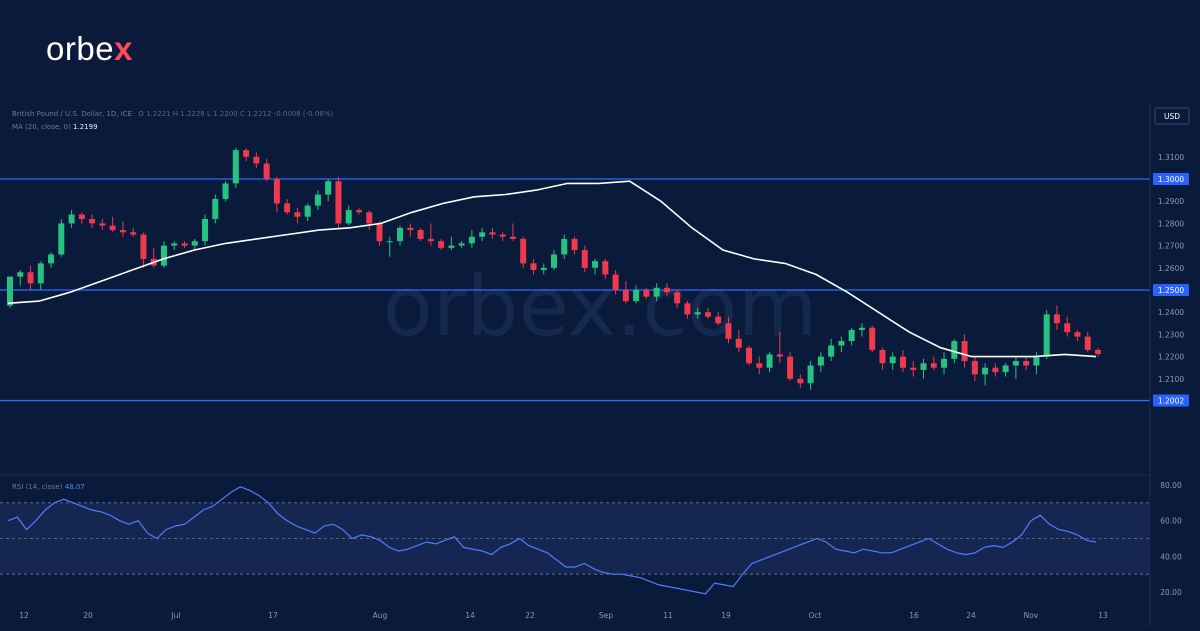 The height and width of the screenshot is (631, 1200). Describe the element at coordinates (1171, 223) in the screenshot. I see `price-axis-tick: 1.2800` at that location.